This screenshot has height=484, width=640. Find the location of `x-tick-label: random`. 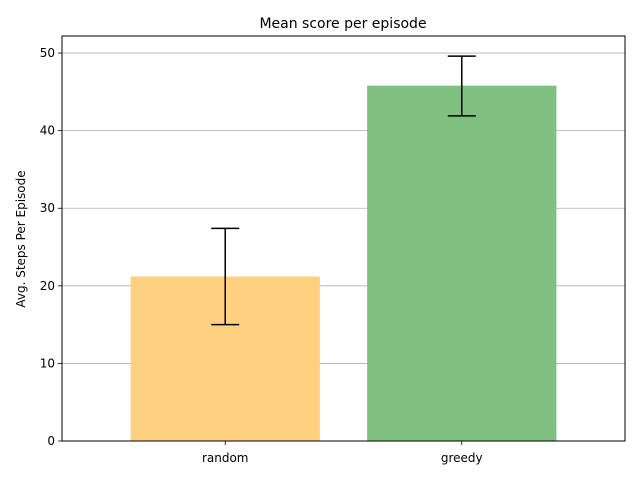

x-tick-label: random is located at coordinates (225, 458).